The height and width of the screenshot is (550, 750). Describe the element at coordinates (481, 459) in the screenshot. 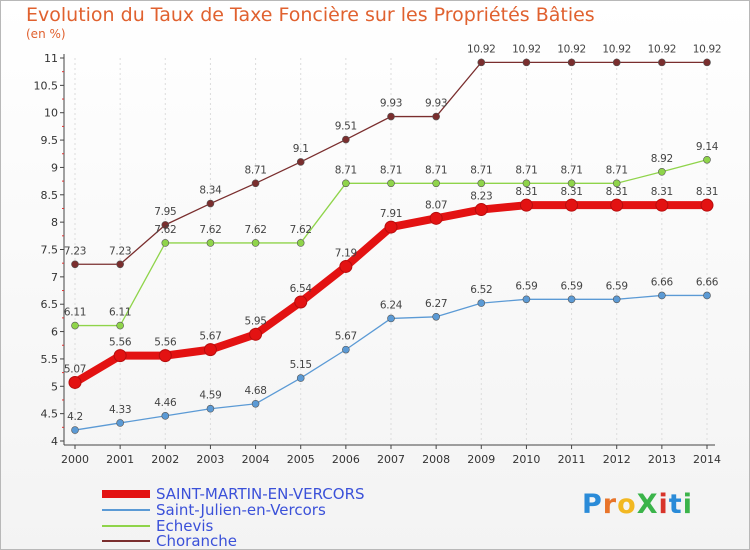

I see `x-tick-label: 2009` at that location.